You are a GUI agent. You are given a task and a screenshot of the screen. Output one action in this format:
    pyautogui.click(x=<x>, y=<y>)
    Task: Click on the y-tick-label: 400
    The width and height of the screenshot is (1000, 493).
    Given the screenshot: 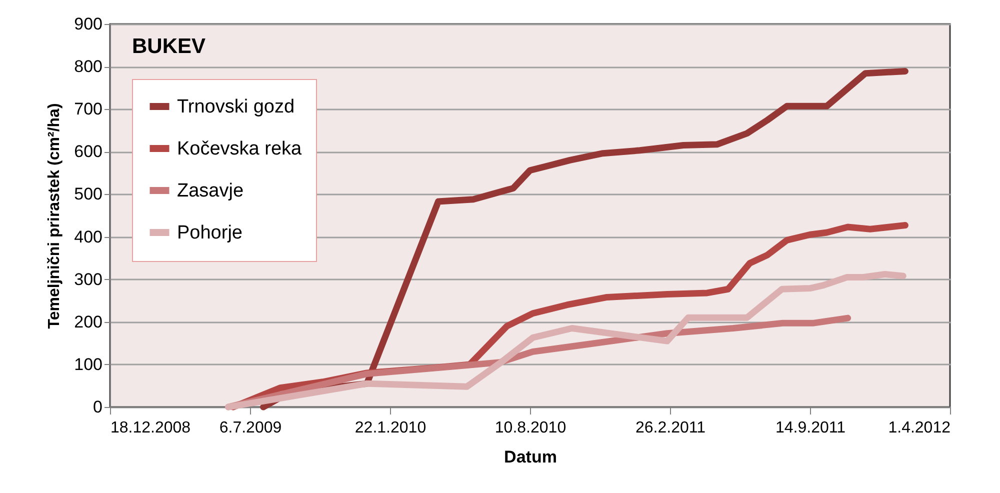 What is the action you would take?
    pyautogui.click(x=88, y=236)
    